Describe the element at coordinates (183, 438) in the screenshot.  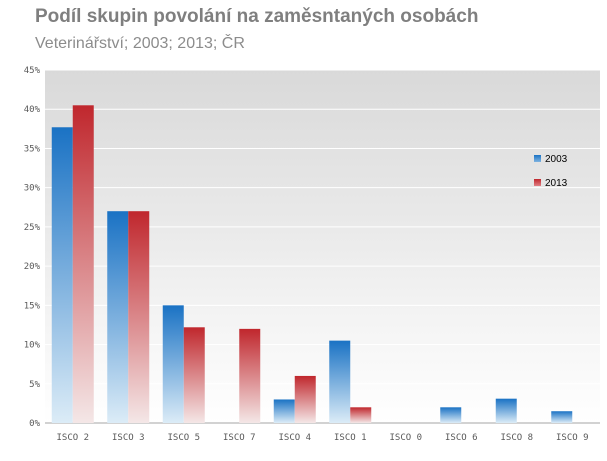
I see `x-tick-label: ISCO 5` at that location.